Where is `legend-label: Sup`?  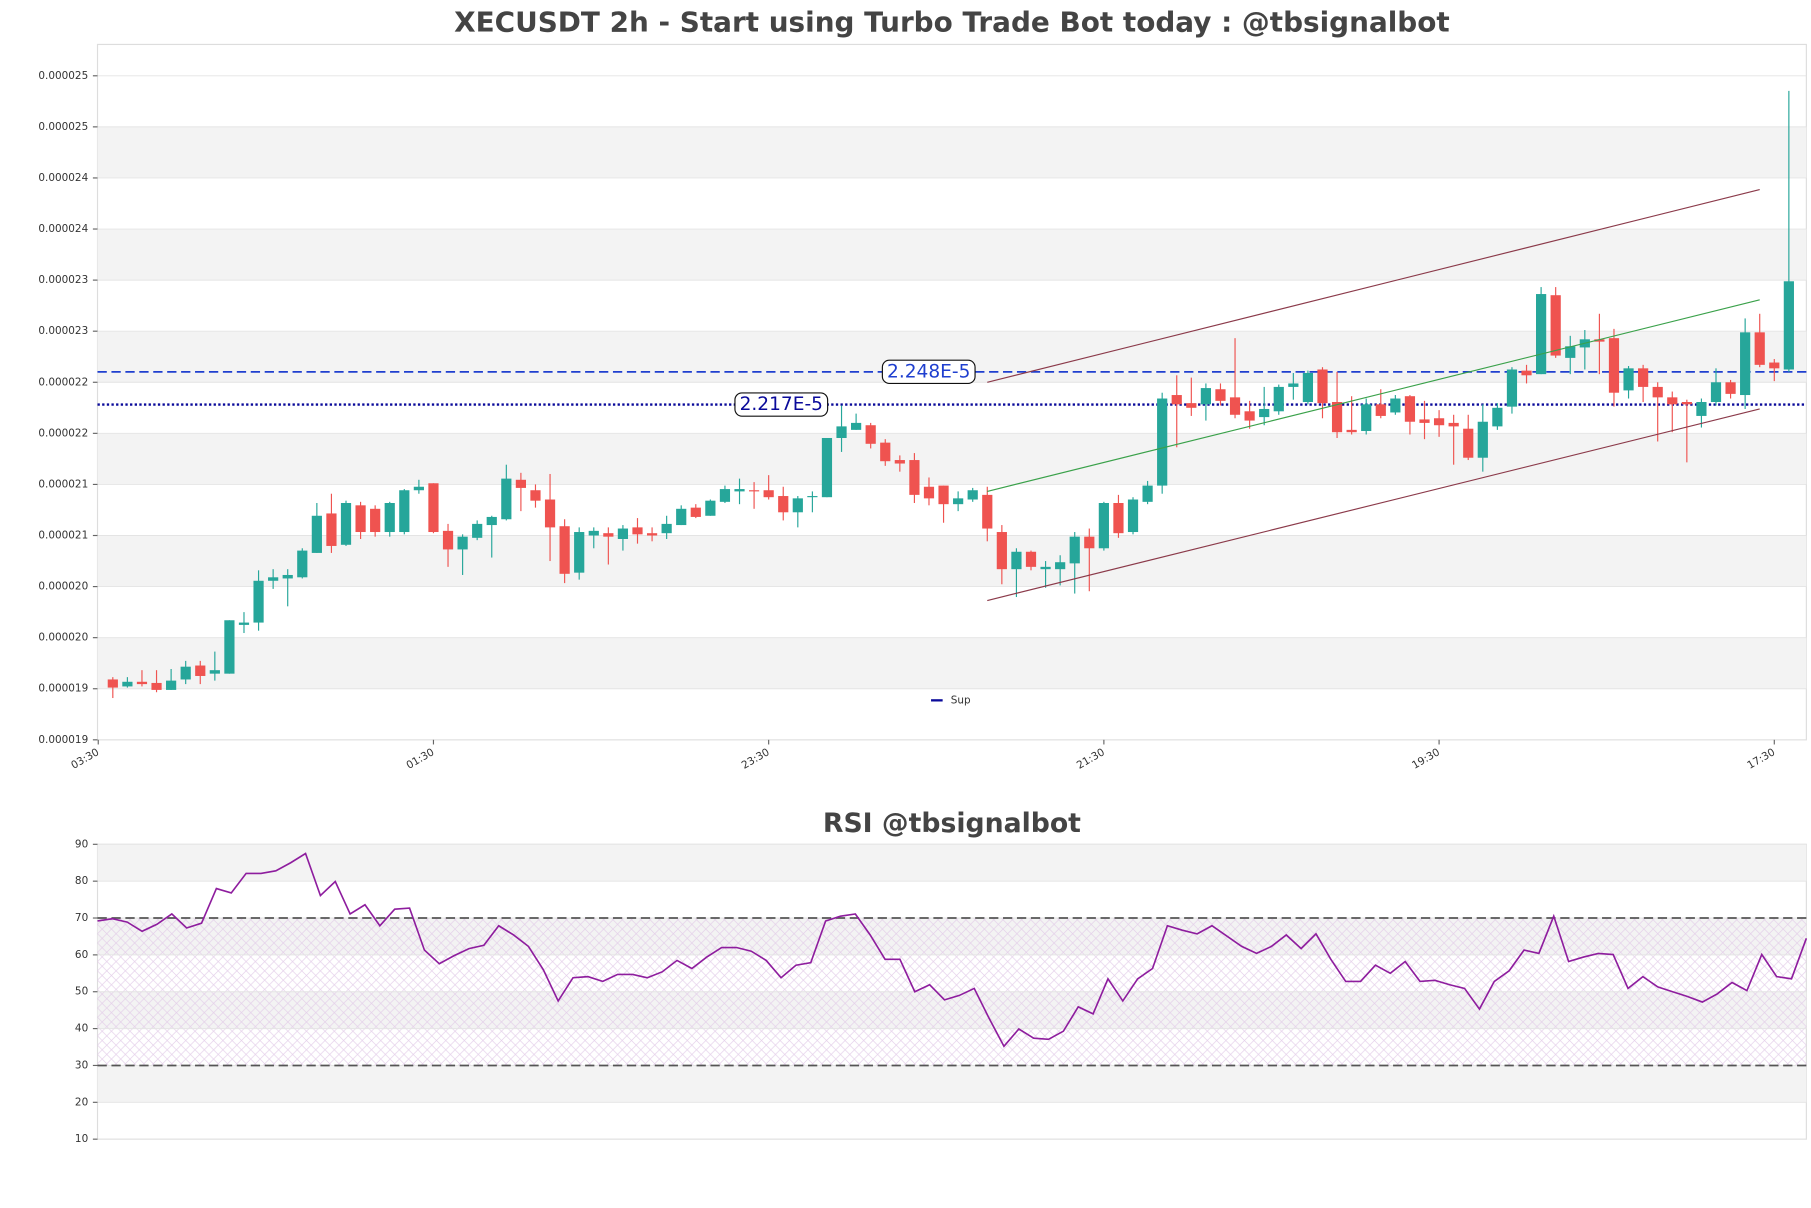
legend-label: Sup is located at coordinates (961, 700).